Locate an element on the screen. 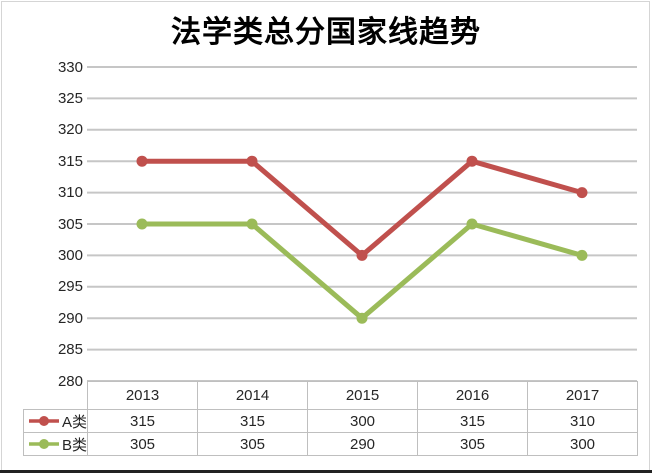 The image size is (652, 474). y-axis-tick-label: 295 is located at coordinates (70, 287).